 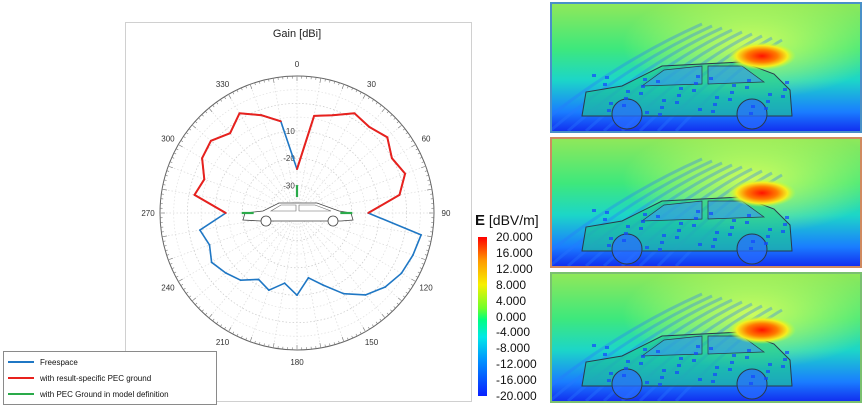 What do you see at coordinates (706, 67) in the screenshot?
I see `field-panel-top` at bounding box center [706, 67].